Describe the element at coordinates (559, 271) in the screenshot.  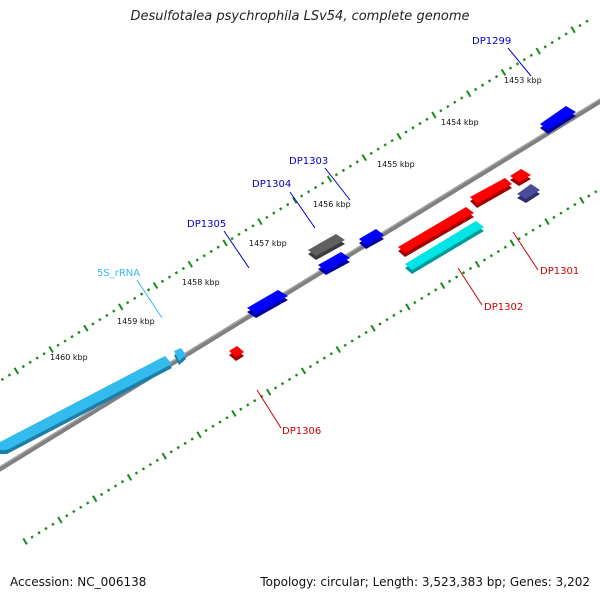
I see `gene-label-dp1301: DP1301` at that location.